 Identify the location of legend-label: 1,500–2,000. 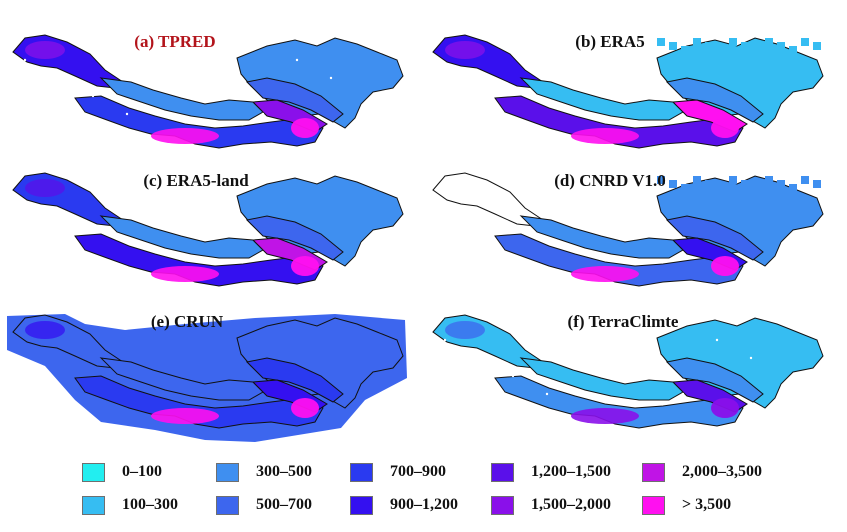
(571, 504).